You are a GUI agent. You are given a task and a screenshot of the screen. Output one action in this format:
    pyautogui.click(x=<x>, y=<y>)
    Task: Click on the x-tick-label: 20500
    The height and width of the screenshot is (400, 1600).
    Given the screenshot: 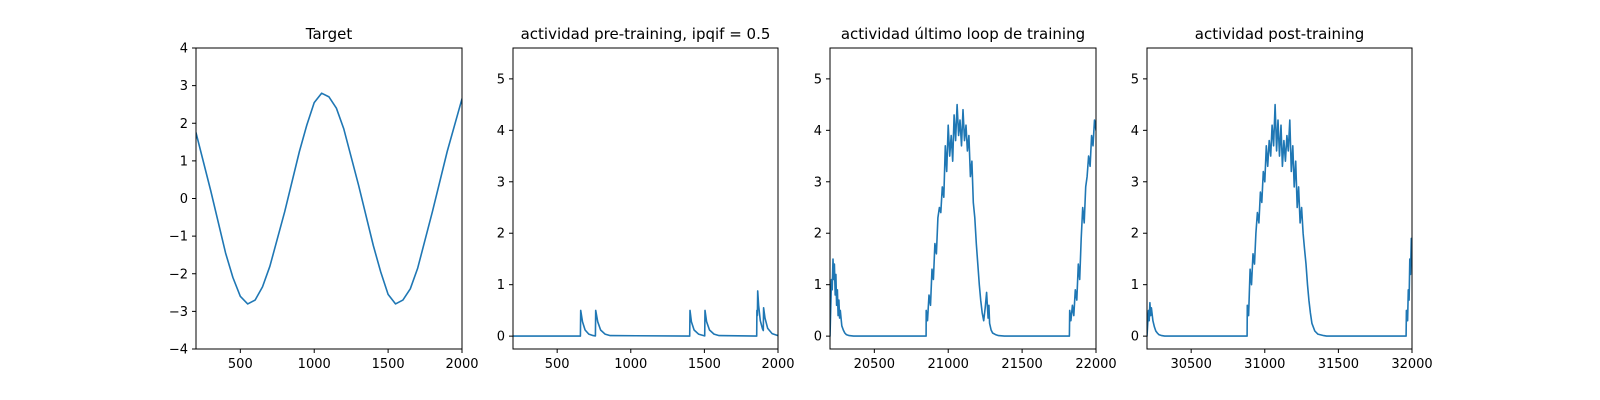 What is the action you would take?
    pyautogui.click(x=874, y=364)
    